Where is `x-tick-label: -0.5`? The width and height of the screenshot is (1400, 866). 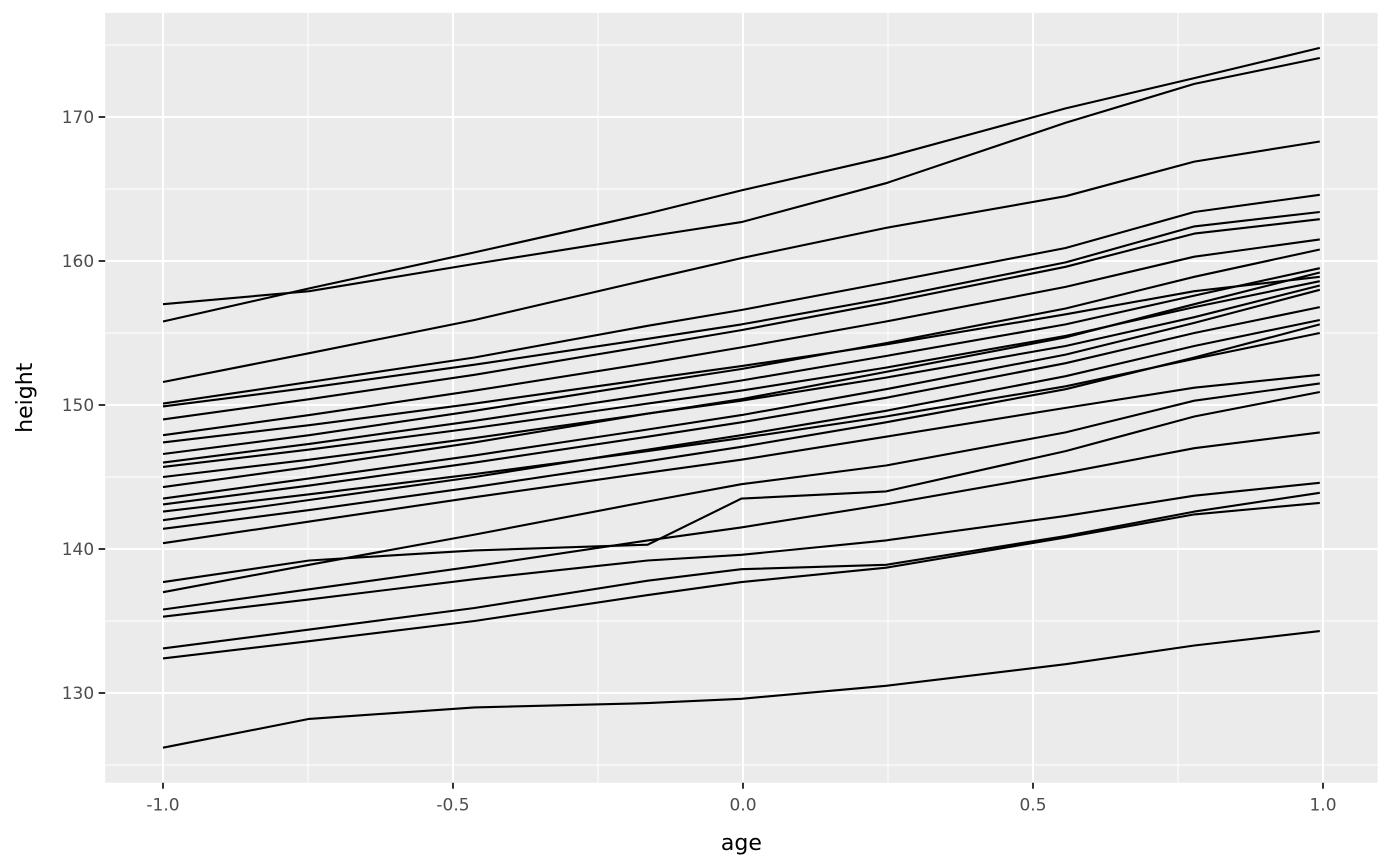 x-tick-label: -0.5 is located at coordinates (452, 806).